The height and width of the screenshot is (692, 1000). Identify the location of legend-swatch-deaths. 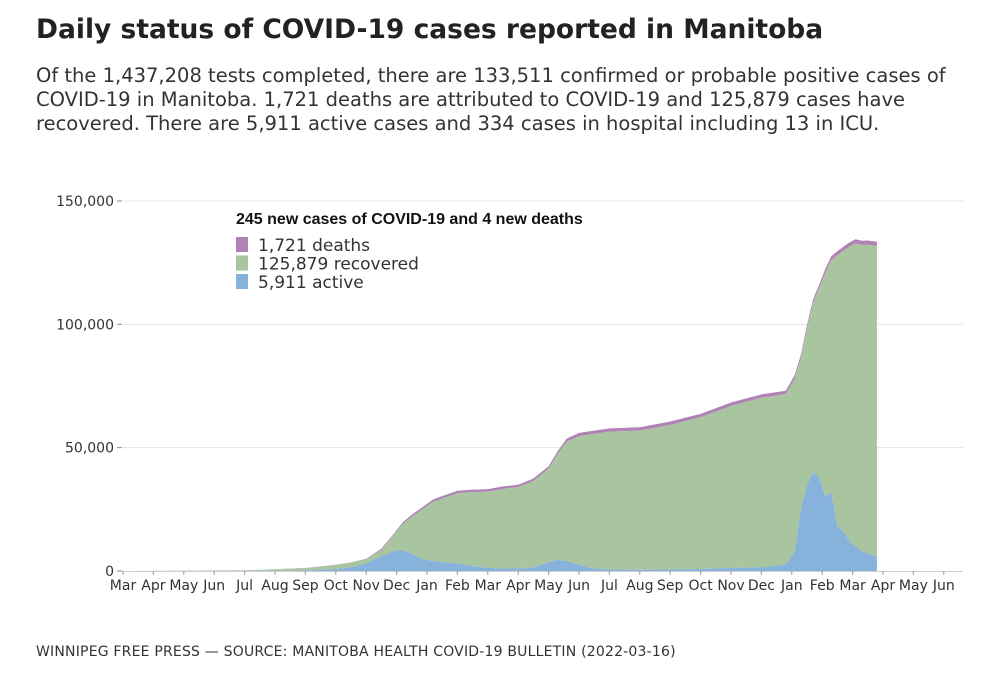
(242, 244).